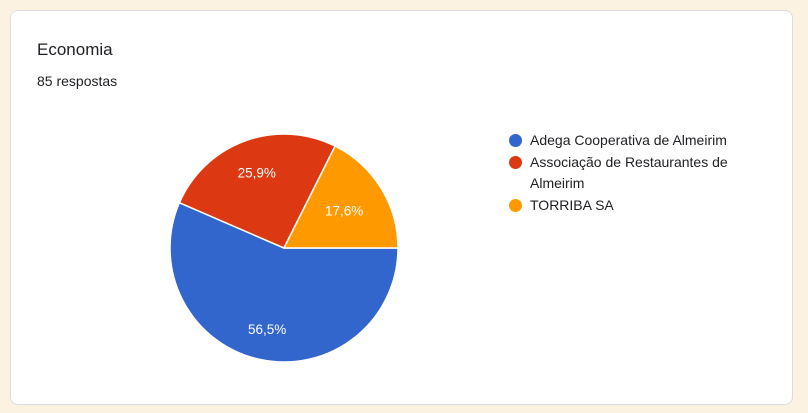 The width and height of the screenshot is (808, 413). I want to click on pie-slice-percent-label: 17,6%, so click(344, 211).